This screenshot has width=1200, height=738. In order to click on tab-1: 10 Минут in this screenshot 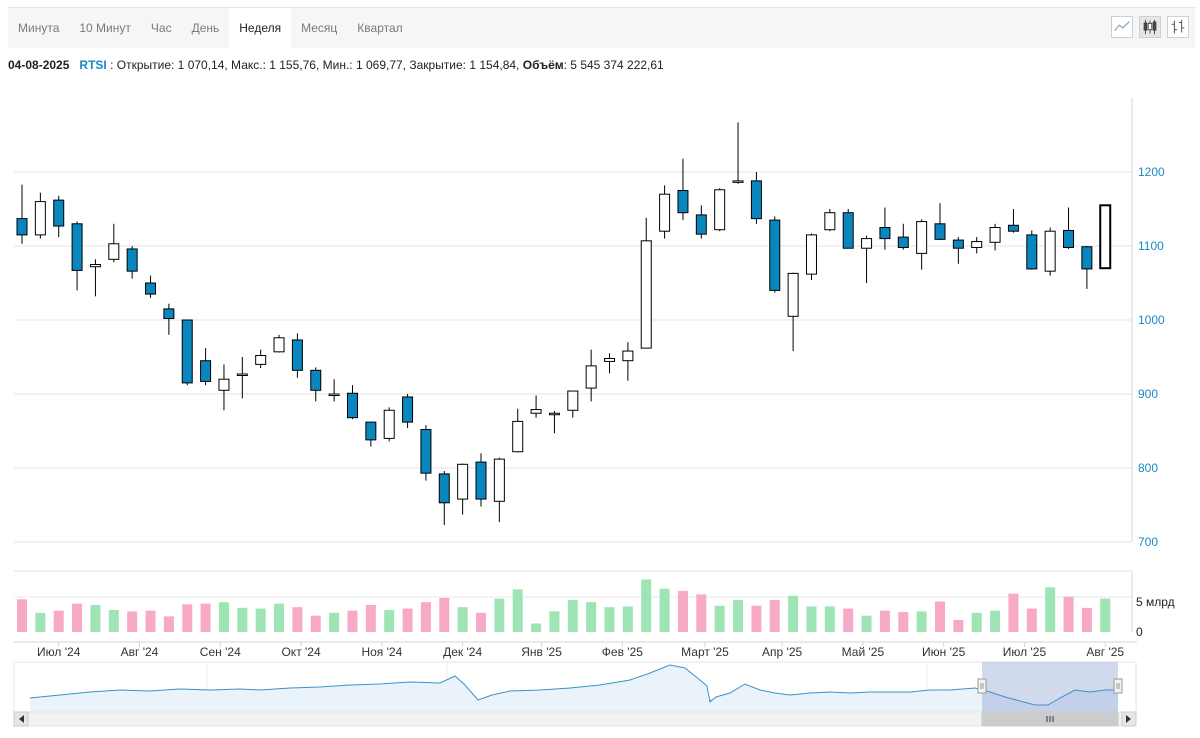, I will do `click(105, 28)`.